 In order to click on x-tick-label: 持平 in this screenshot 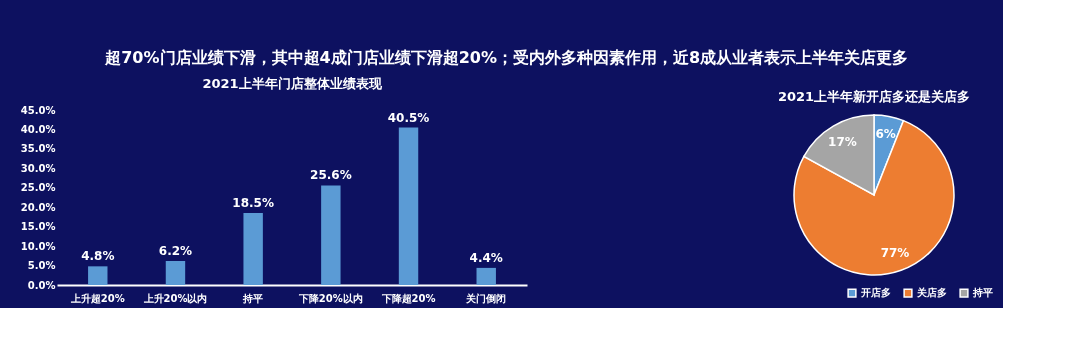, I will do `click(253, 298)`.